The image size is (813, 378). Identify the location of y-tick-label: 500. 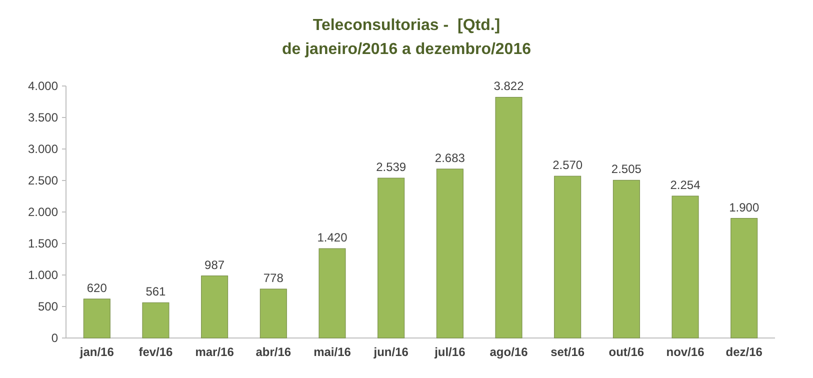
(48, 307).